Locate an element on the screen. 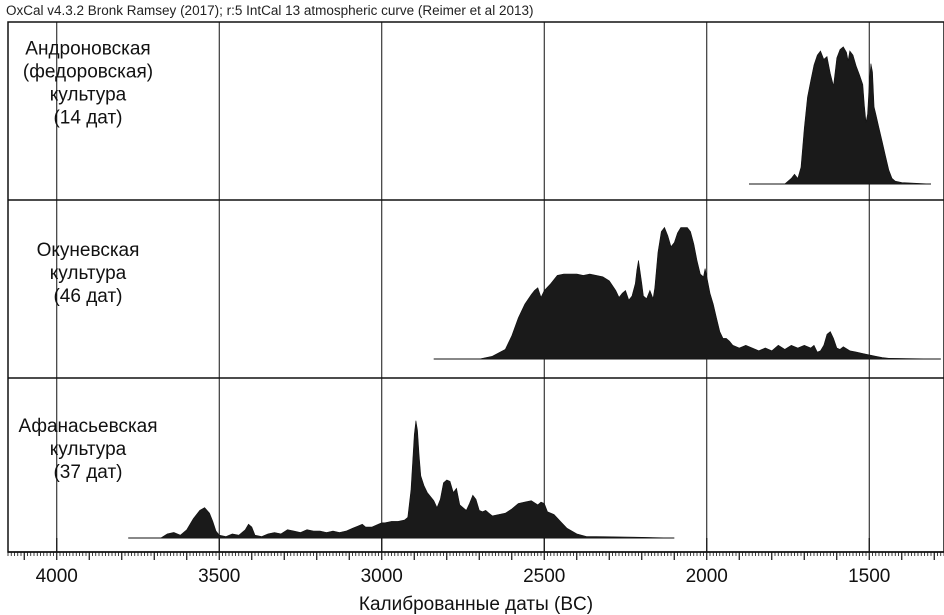  x-tick-label: 4000 is located at coordinates (57, 576).